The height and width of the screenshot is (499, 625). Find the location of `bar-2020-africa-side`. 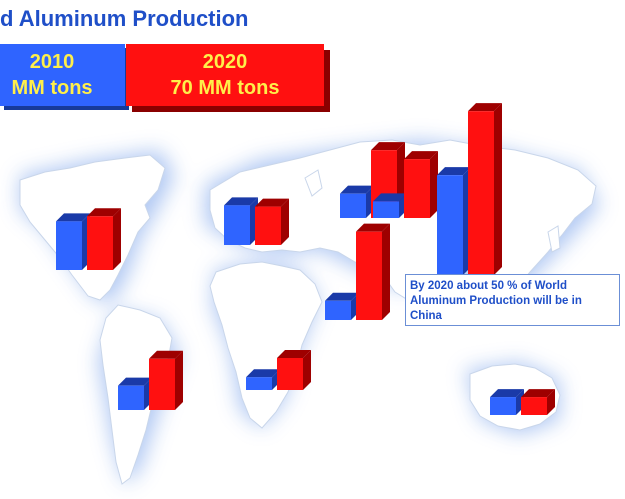

bar-2020-africa-side is located at coordinates (307, 370).